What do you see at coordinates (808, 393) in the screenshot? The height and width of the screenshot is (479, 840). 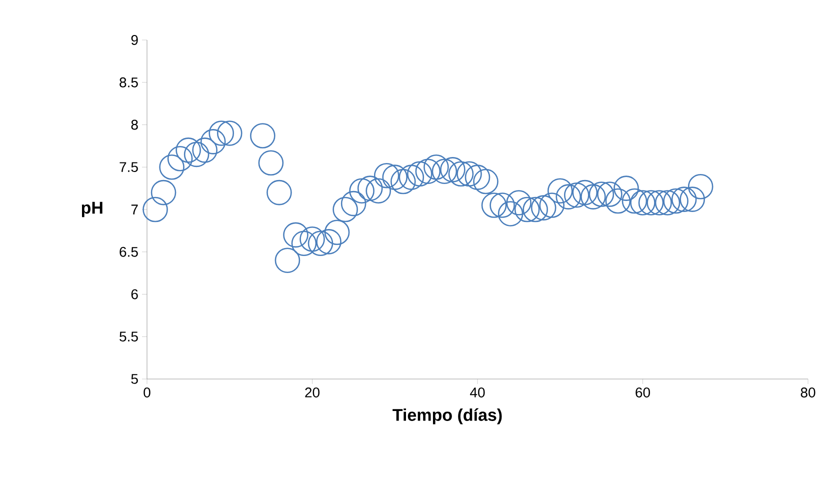 I see `x-tick-label: 80` at bounding box center [808, 393].